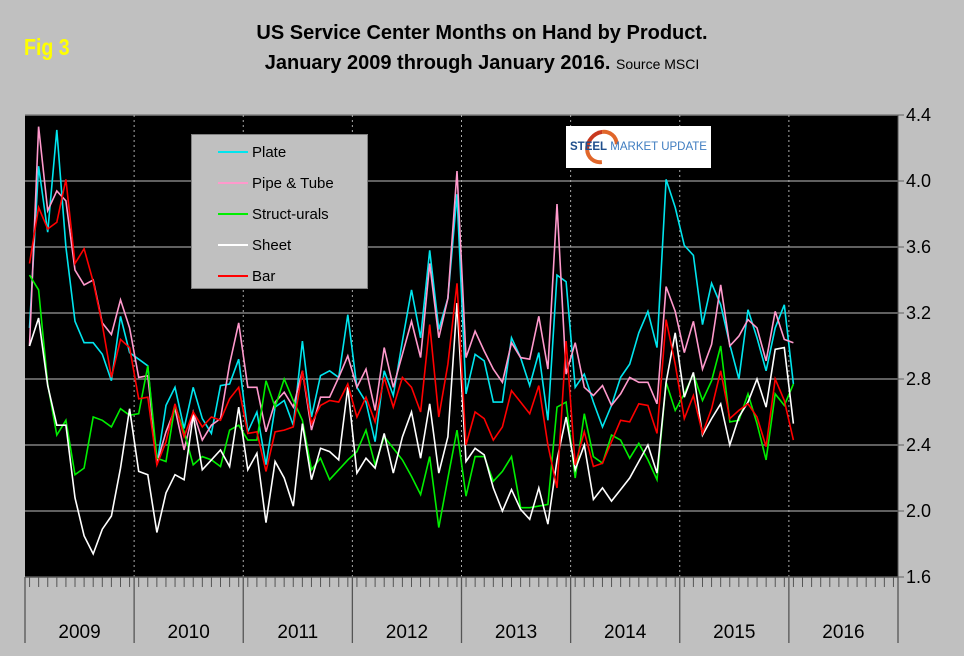  Describe the element at coordinates (625, 632) in the screenshot. I see `x-year-label: 2014` at that location.